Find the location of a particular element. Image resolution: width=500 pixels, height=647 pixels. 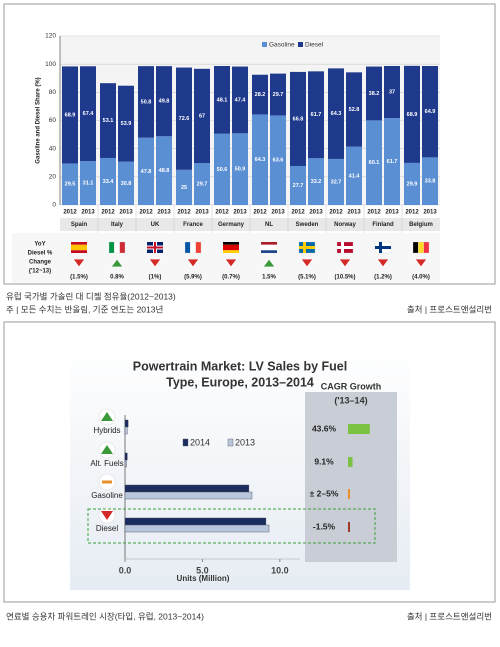

category-label: Alt. Fuels is located at coordinates (106, 463).